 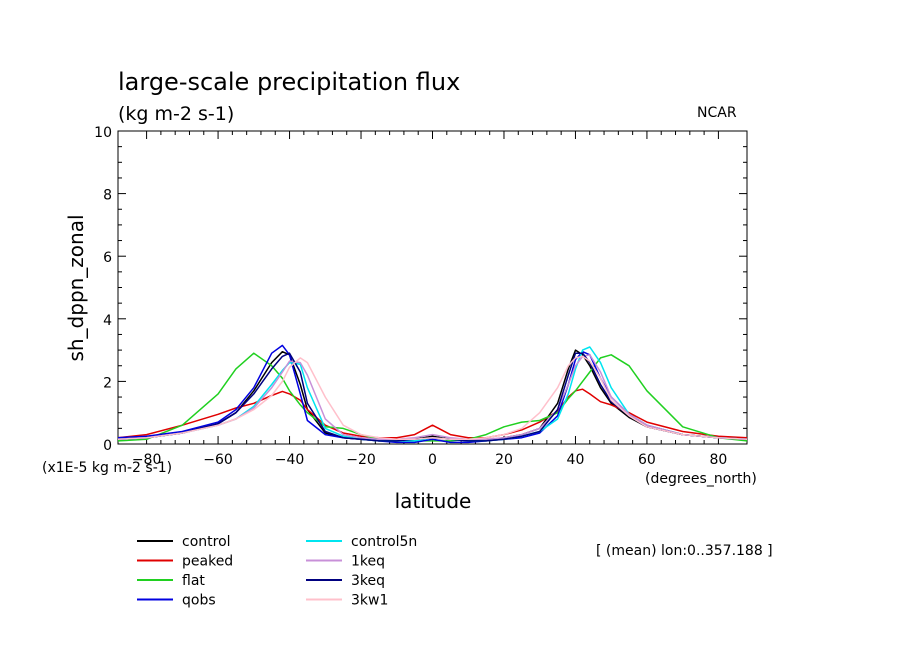 I want to click on x-tick-label: 0, so click(x=432, y=460).